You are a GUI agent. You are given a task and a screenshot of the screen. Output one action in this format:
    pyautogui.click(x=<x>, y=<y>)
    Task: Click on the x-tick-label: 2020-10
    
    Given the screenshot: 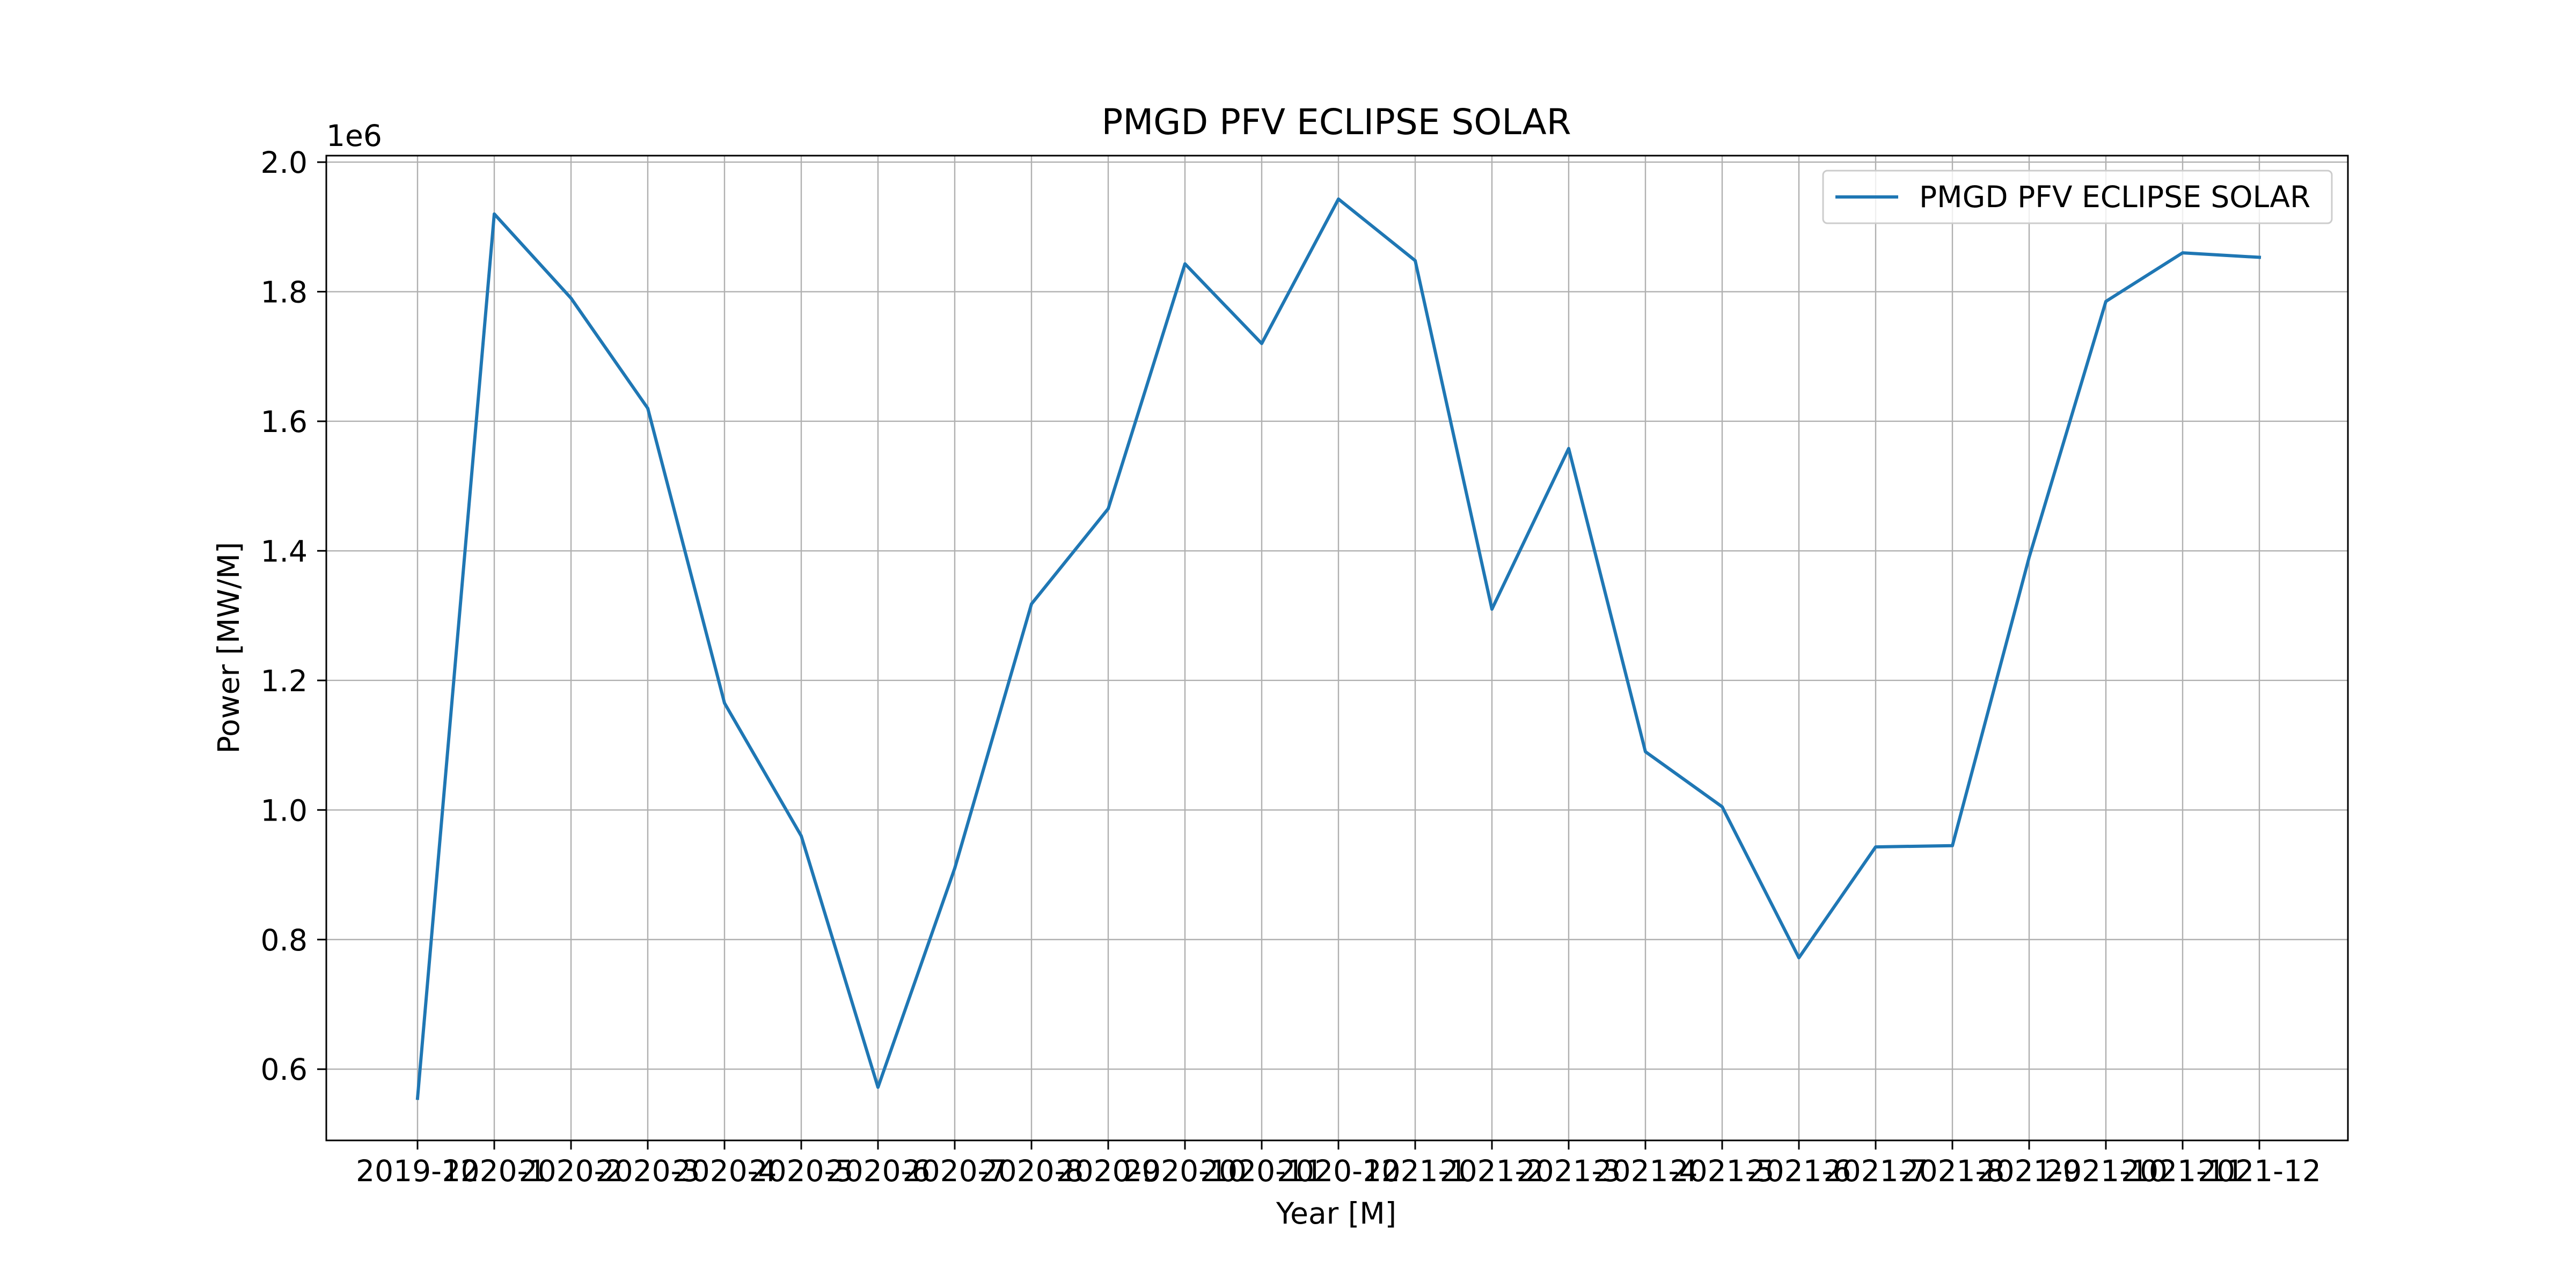 What is the action you would take?
    pyautogui.click(x=1185, y=1171)
    